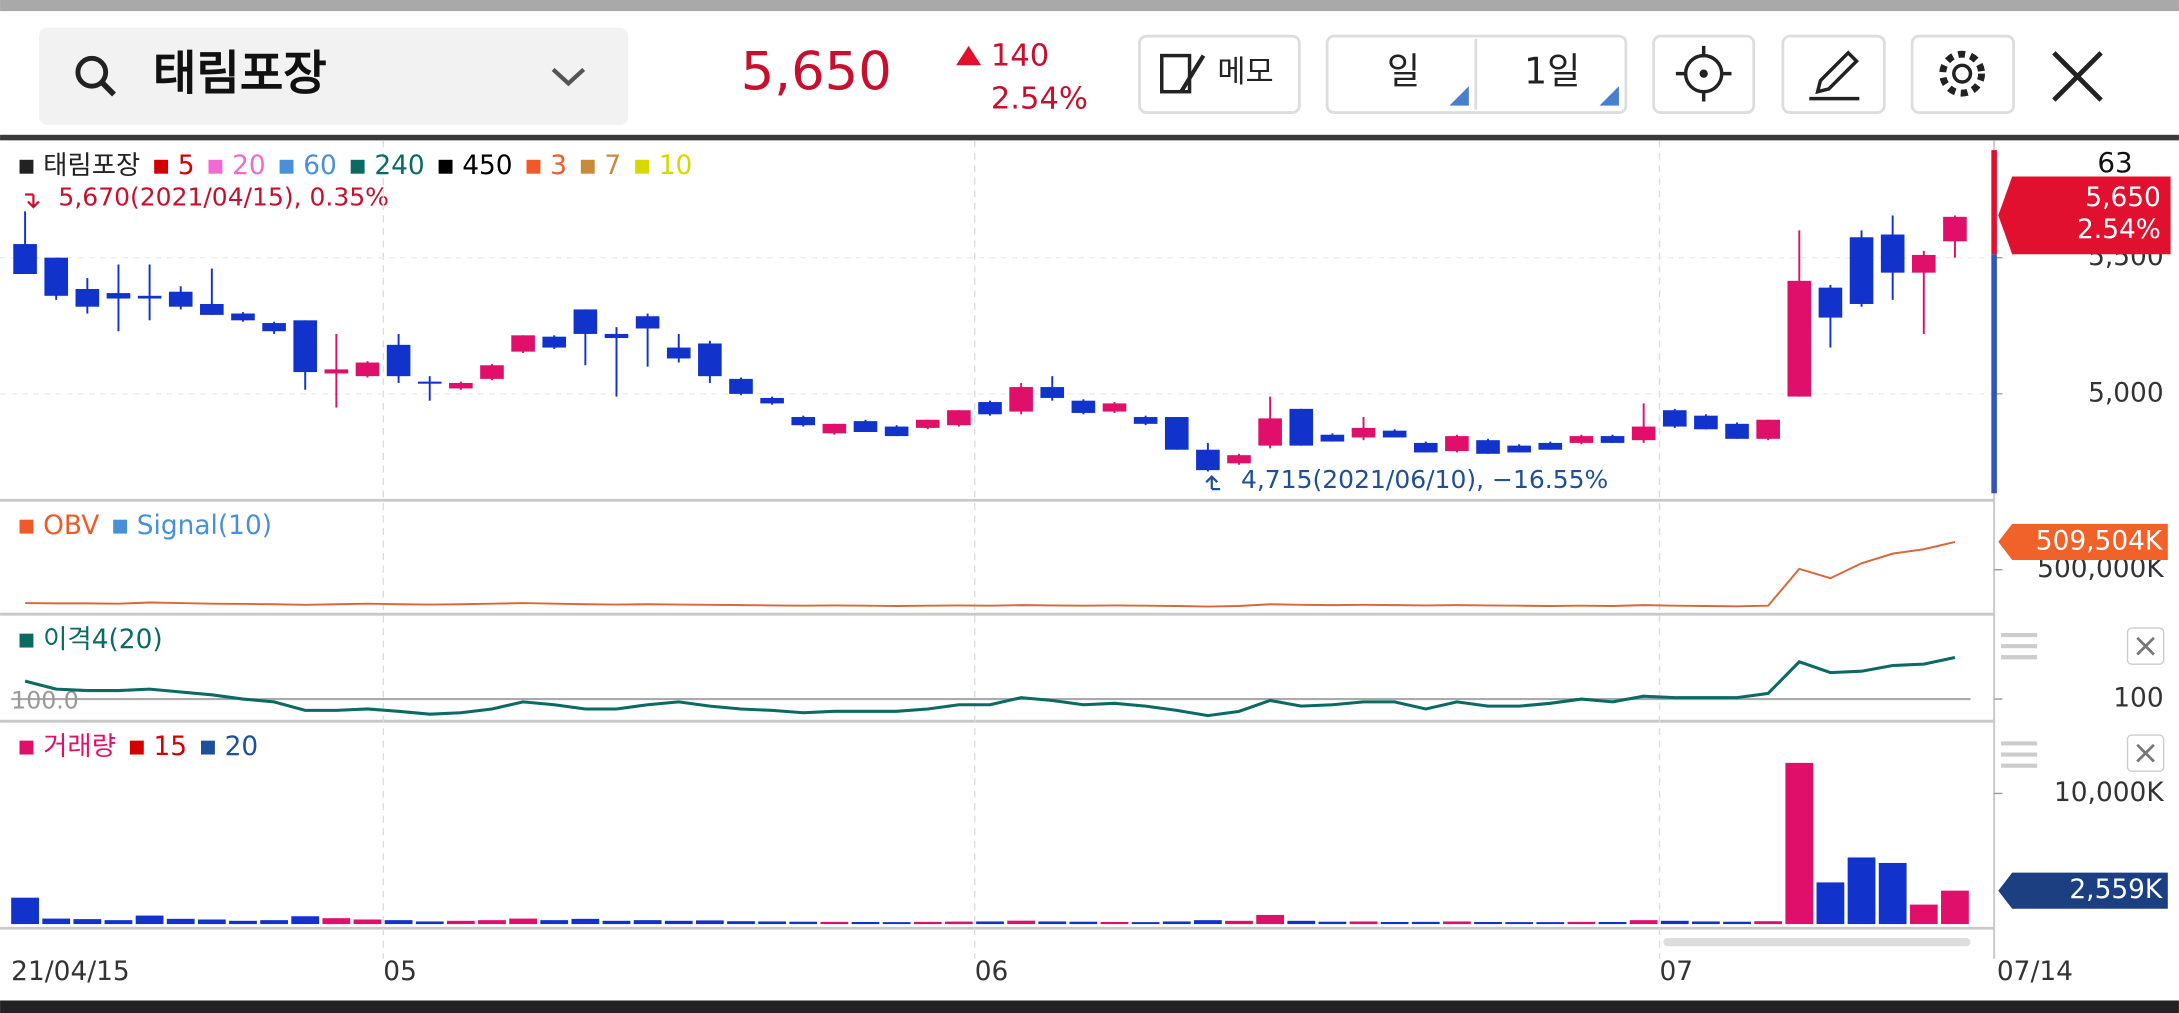 This screenshot has height=1013, width=2179. Describe the element at coordinates (2099, 540) in the screenshot. I see `badge-value: 509,504K` at that location.